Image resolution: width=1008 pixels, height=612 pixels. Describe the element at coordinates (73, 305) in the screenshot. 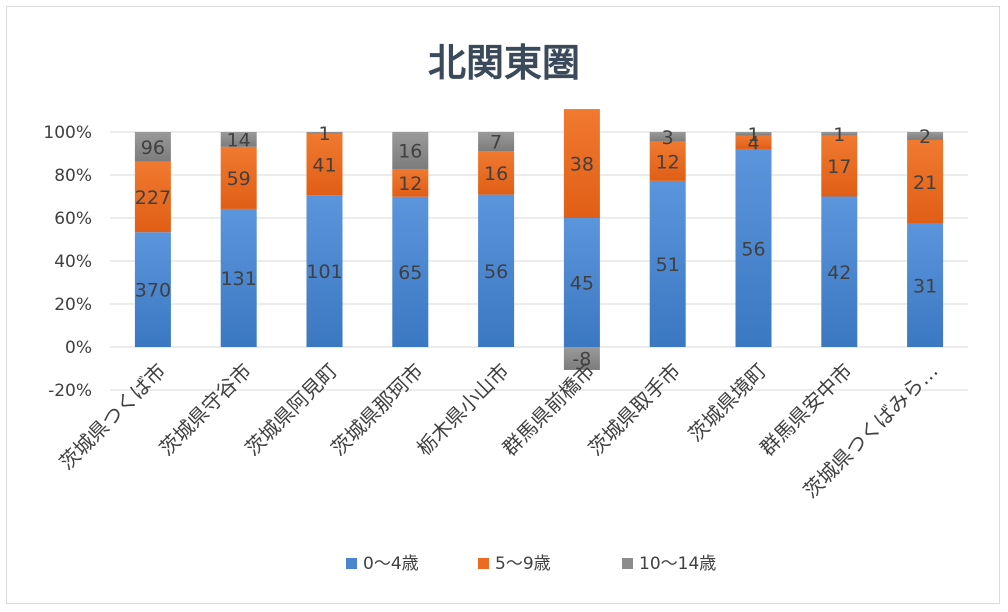

I see `y-tick-label: 20%` at that location.